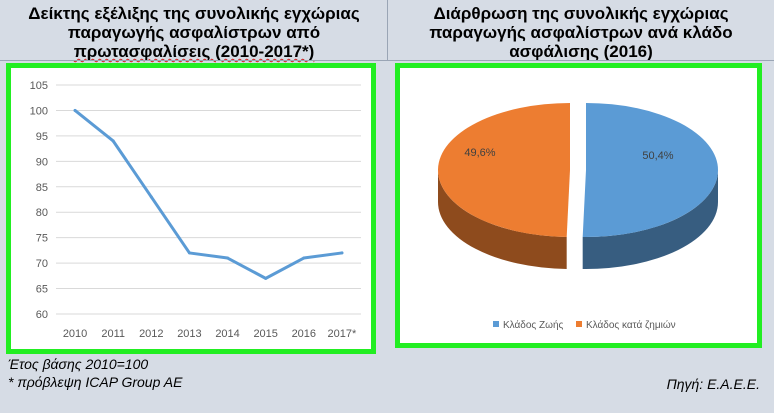 The height and width of the screenshot is (413, 774). I want to click on nonlife-slice, so click(504, 170).